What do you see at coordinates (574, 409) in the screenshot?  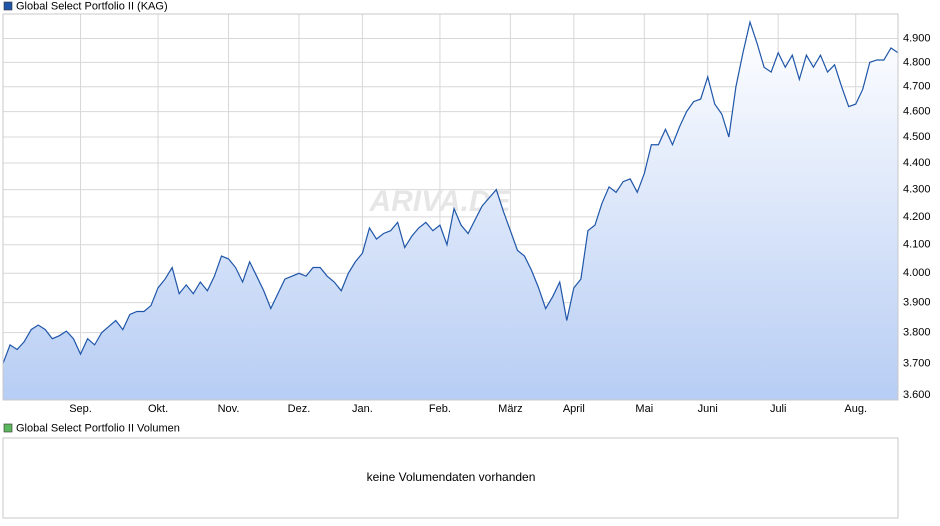 I see `x-tick-label: April` at bounding box center [574, 409].